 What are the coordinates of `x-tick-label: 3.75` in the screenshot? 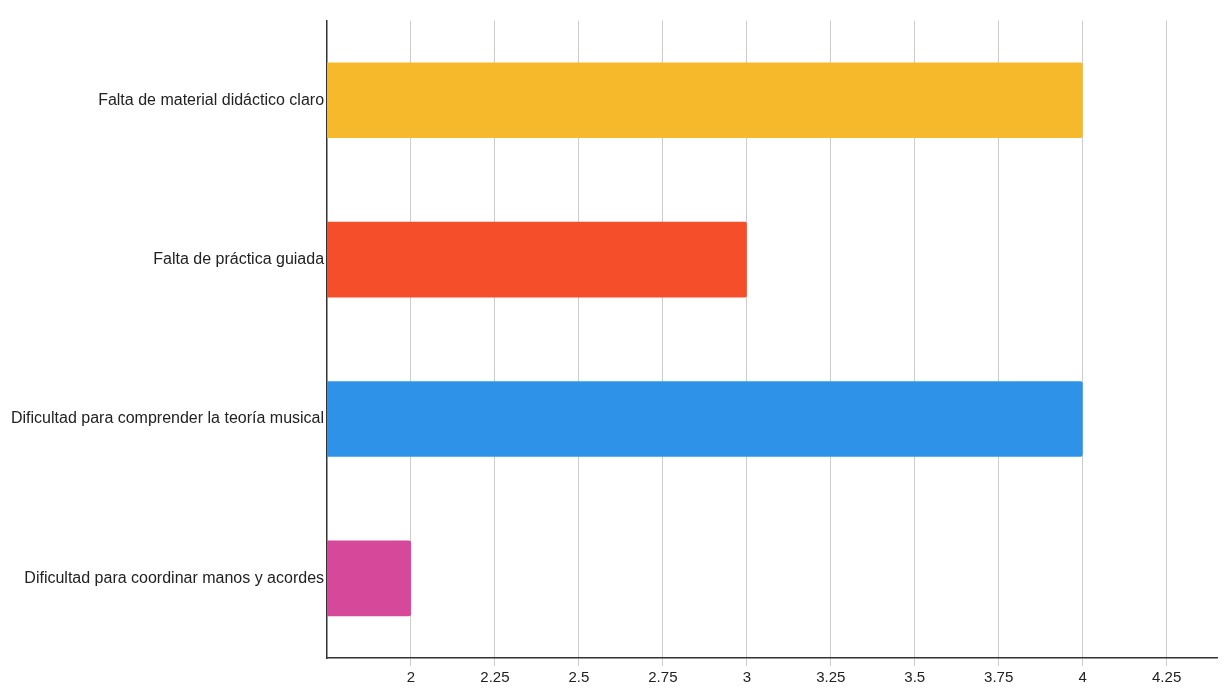 It's located at (999, 677).